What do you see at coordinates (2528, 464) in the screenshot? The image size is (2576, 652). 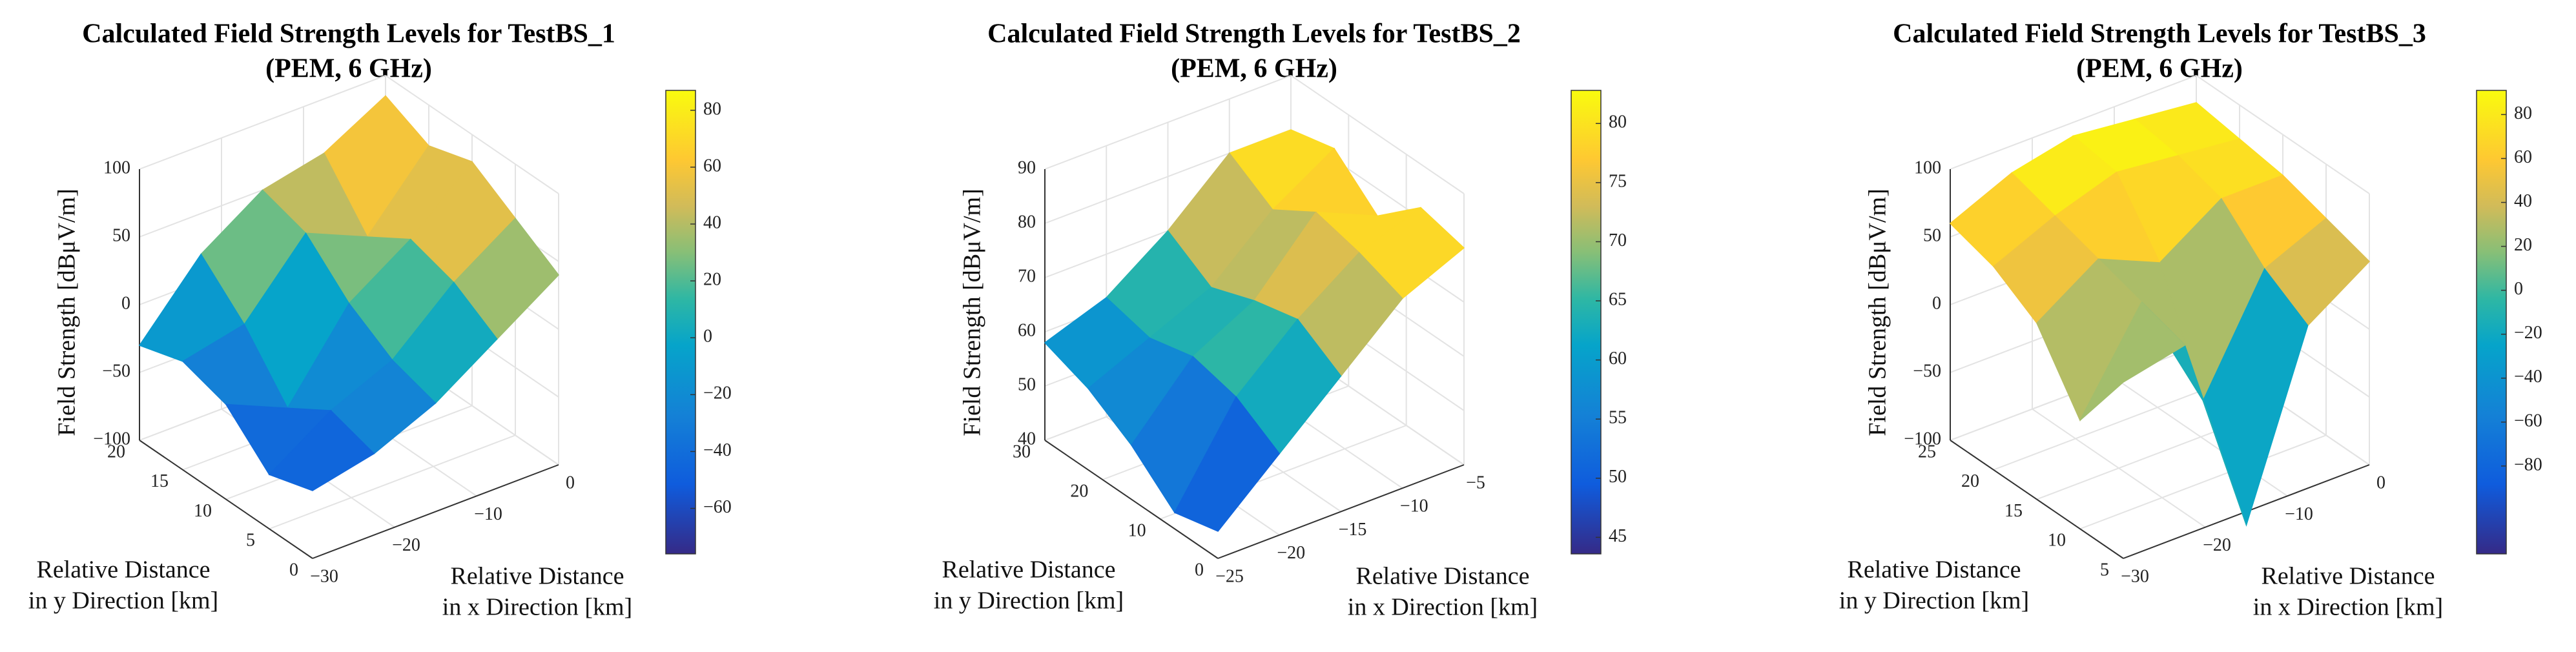 I see `colorbar-tick-label: −80` at bounding box center [2528, 464].